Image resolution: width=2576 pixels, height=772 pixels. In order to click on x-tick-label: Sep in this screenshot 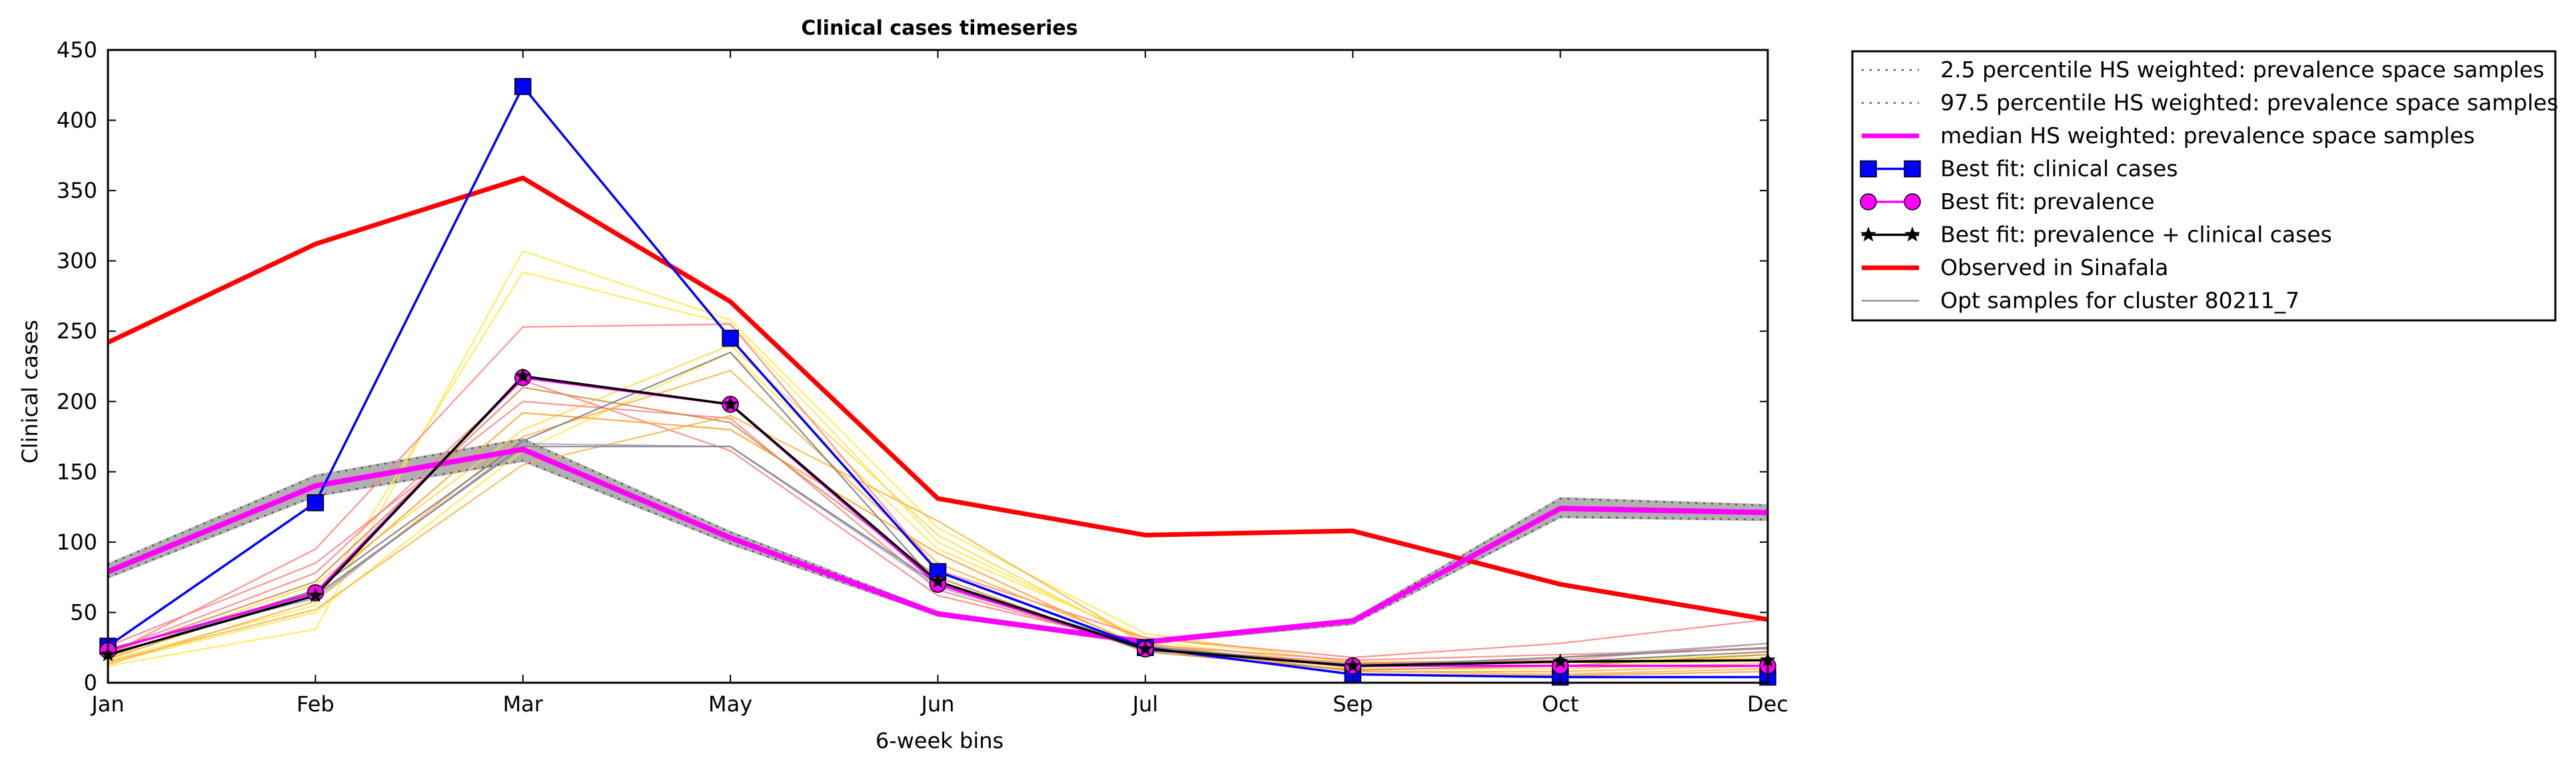, I will do `click(1353, 704)`.